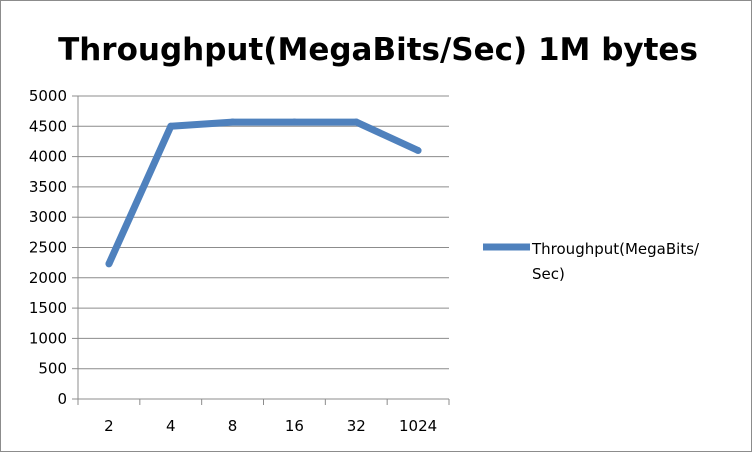  Describe the element at coordinates (48, 126) in the screenshot. I see `y-tick-label: 4500` at that location.